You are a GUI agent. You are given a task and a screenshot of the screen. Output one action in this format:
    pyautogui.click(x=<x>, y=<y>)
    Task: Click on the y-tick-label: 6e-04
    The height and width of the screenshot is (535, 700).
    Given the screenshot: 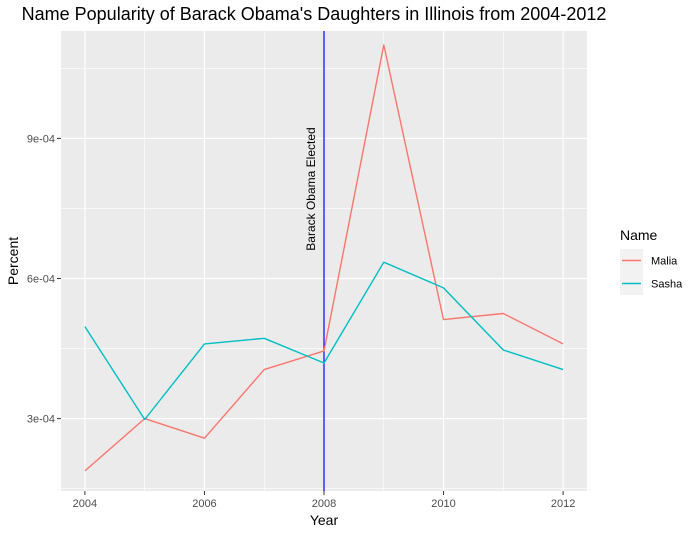 What is the action you would take?
    pyautogui.click(x=41, y=280)
    